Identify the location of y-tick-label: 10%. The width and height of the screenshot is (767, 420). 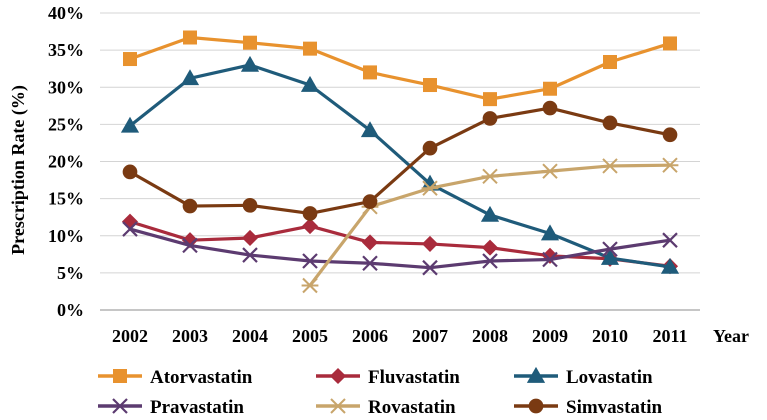
(66, 236).